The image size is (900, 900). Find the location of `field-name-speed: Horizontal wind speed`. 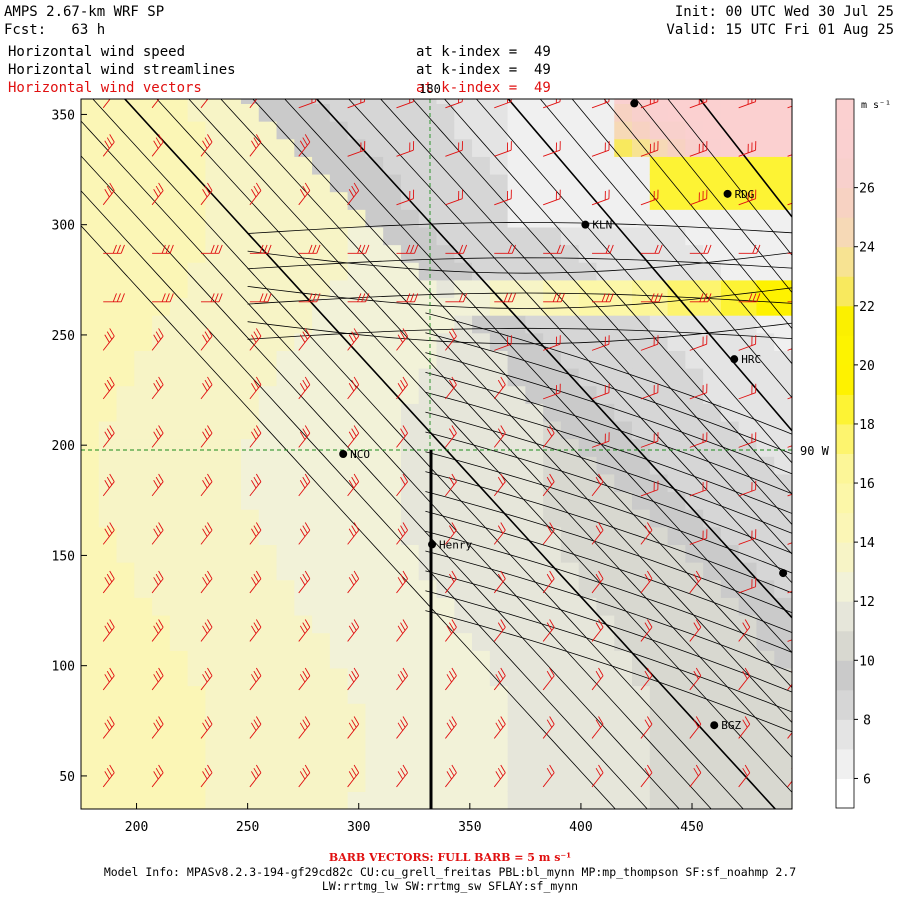

field-name-speed: Horizontal wind speed is located at coordinates (97, 52).